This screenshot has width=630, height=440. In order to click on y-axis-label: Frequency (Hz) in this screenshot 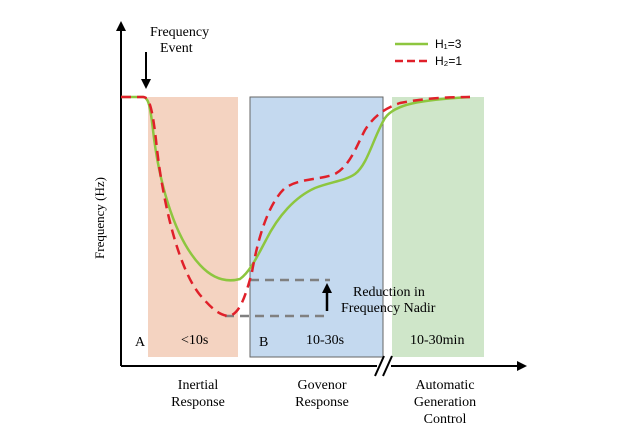, I will do `click(99, 218)`.